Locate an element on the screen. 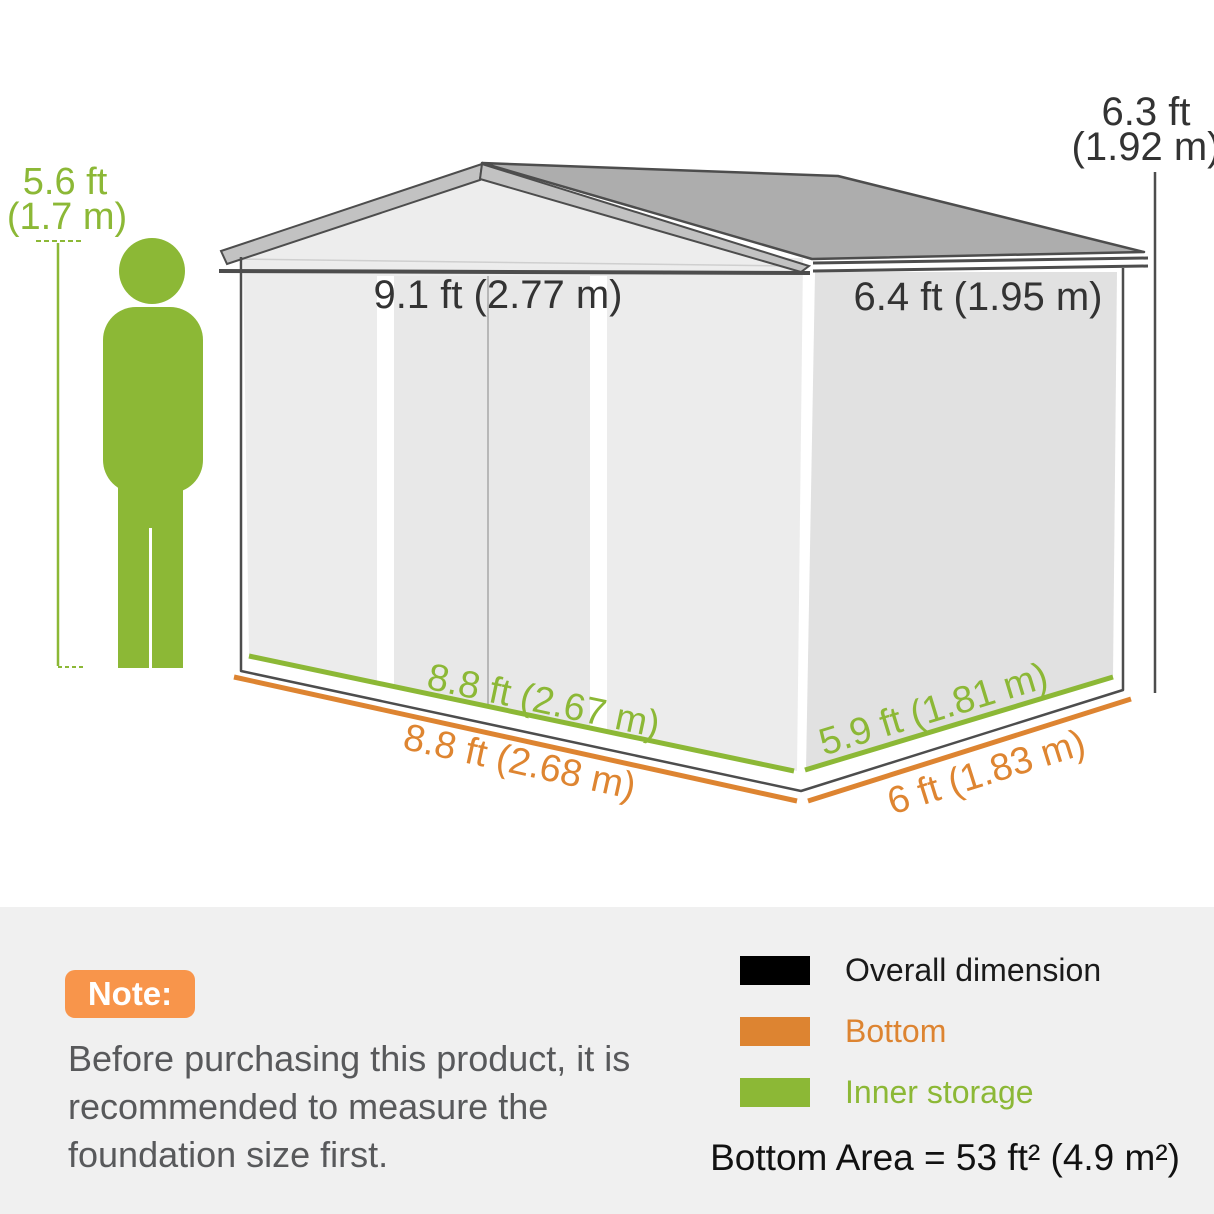 The image size is (1214, 1214). inner-storage-lines is located at coordinates (681, 713).